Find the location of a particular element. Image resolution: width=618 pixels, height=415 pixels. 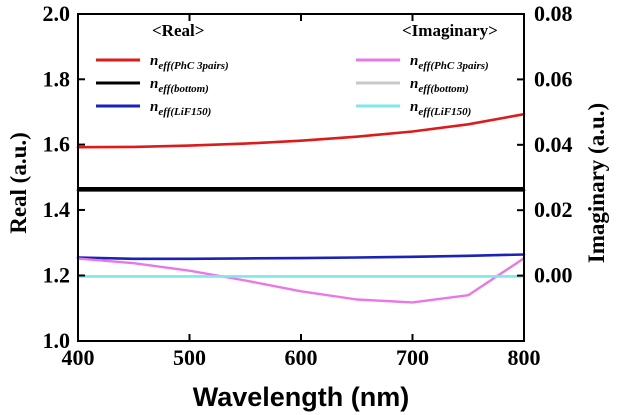

y-right-tick-label: 0.04 is located at coordinates (553, 144).